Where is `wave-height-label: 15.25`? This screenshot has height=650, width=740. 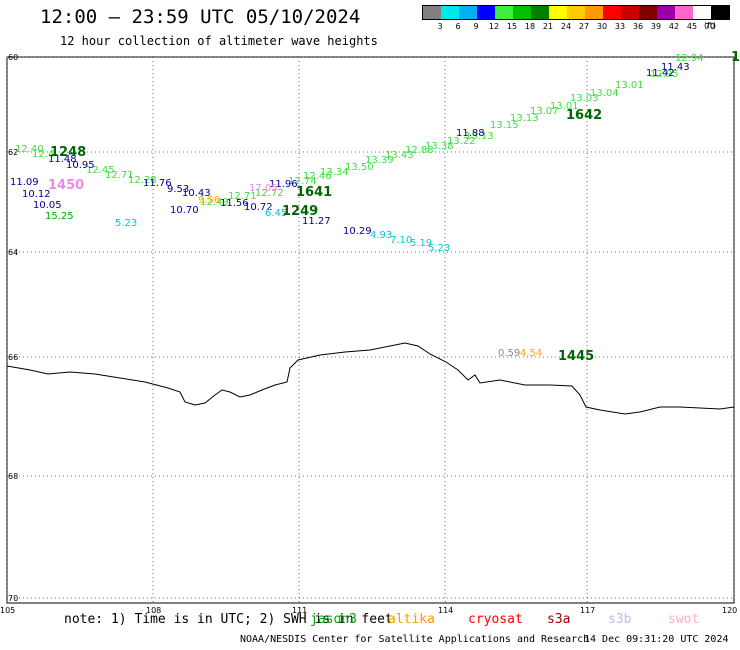 wave-height-label: 15.25 is located at coordinates (59, 216).